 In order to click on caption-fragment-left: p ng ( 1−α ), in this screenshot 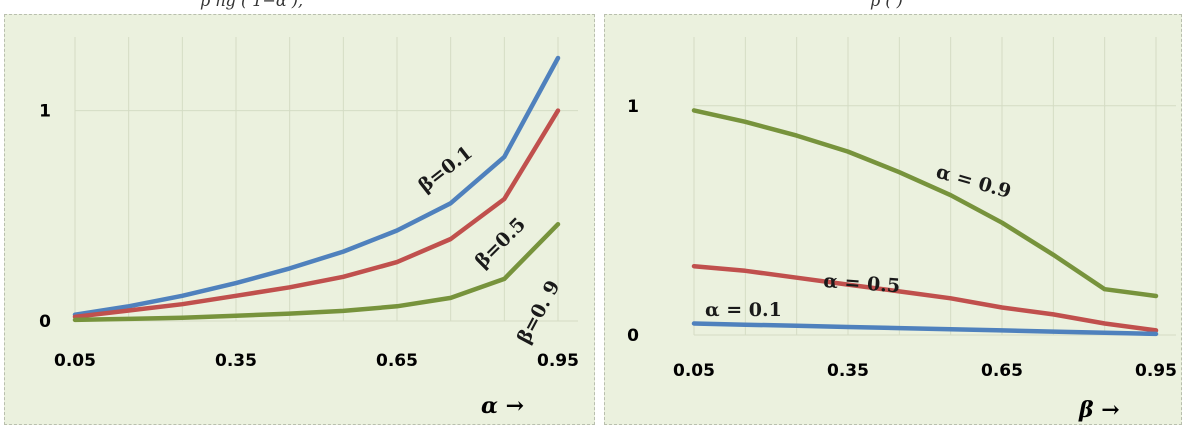, I will do `click(252, 5)`.